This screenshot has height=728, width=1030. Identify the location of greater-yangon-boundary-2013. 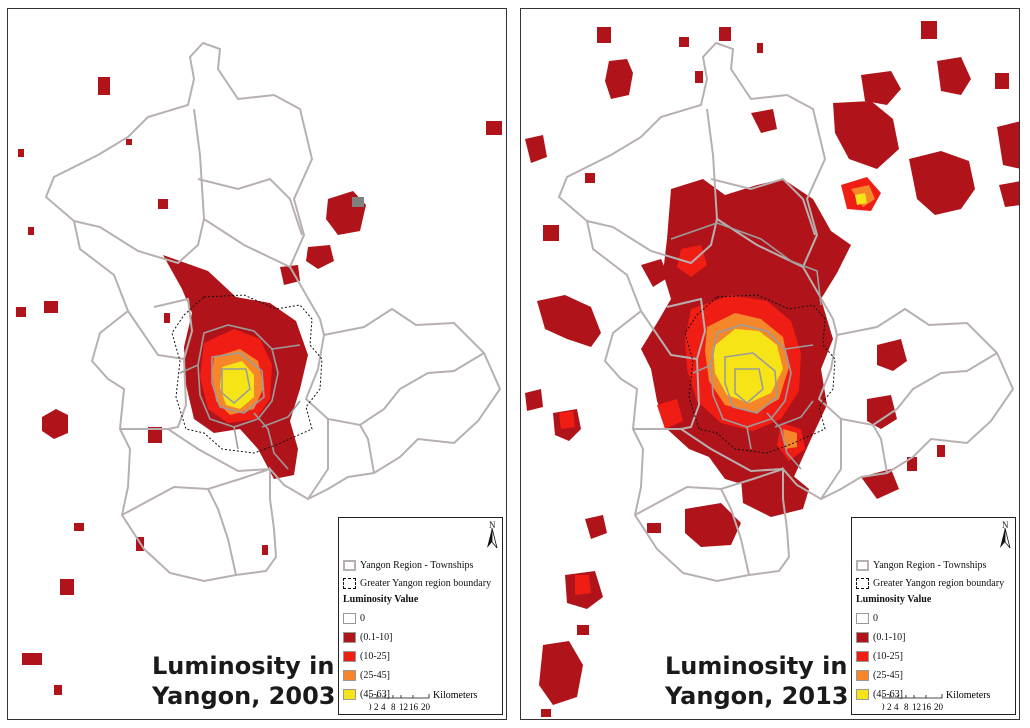
(760, 374).